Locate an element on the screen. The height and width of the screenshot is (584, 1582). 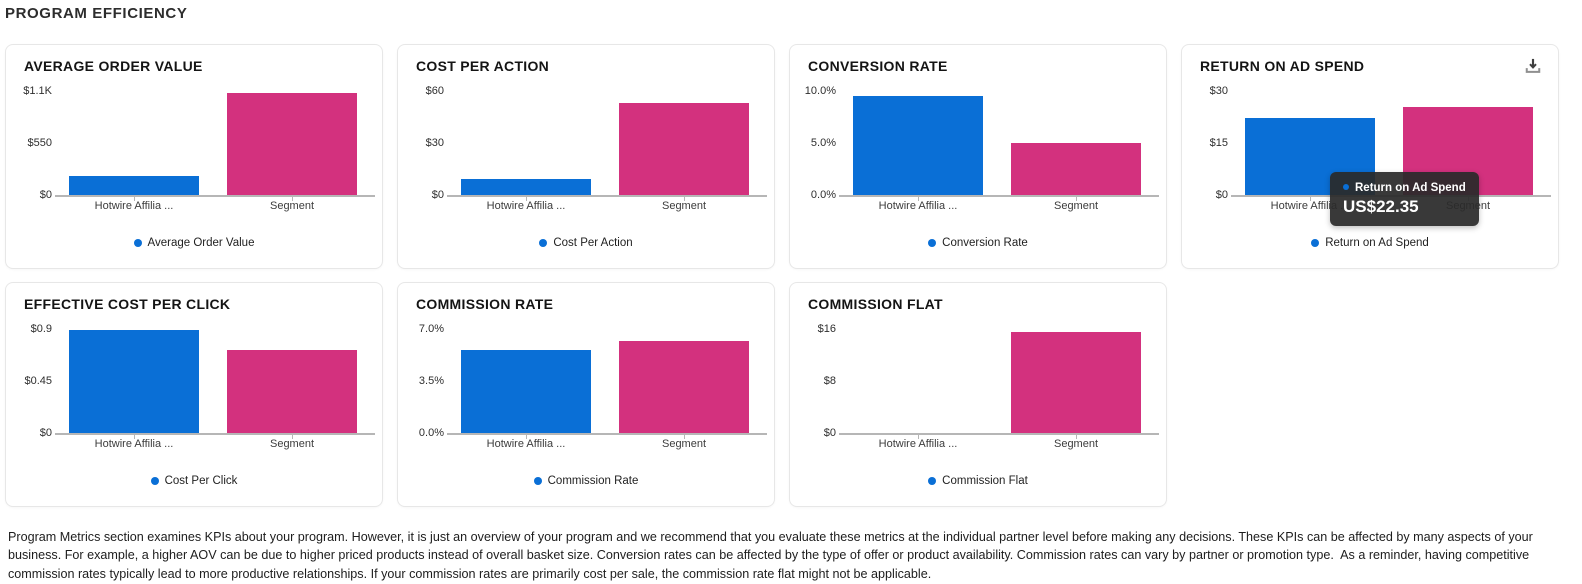
tooltip-value: US$22.35 is located at coordinates (1381, 206).